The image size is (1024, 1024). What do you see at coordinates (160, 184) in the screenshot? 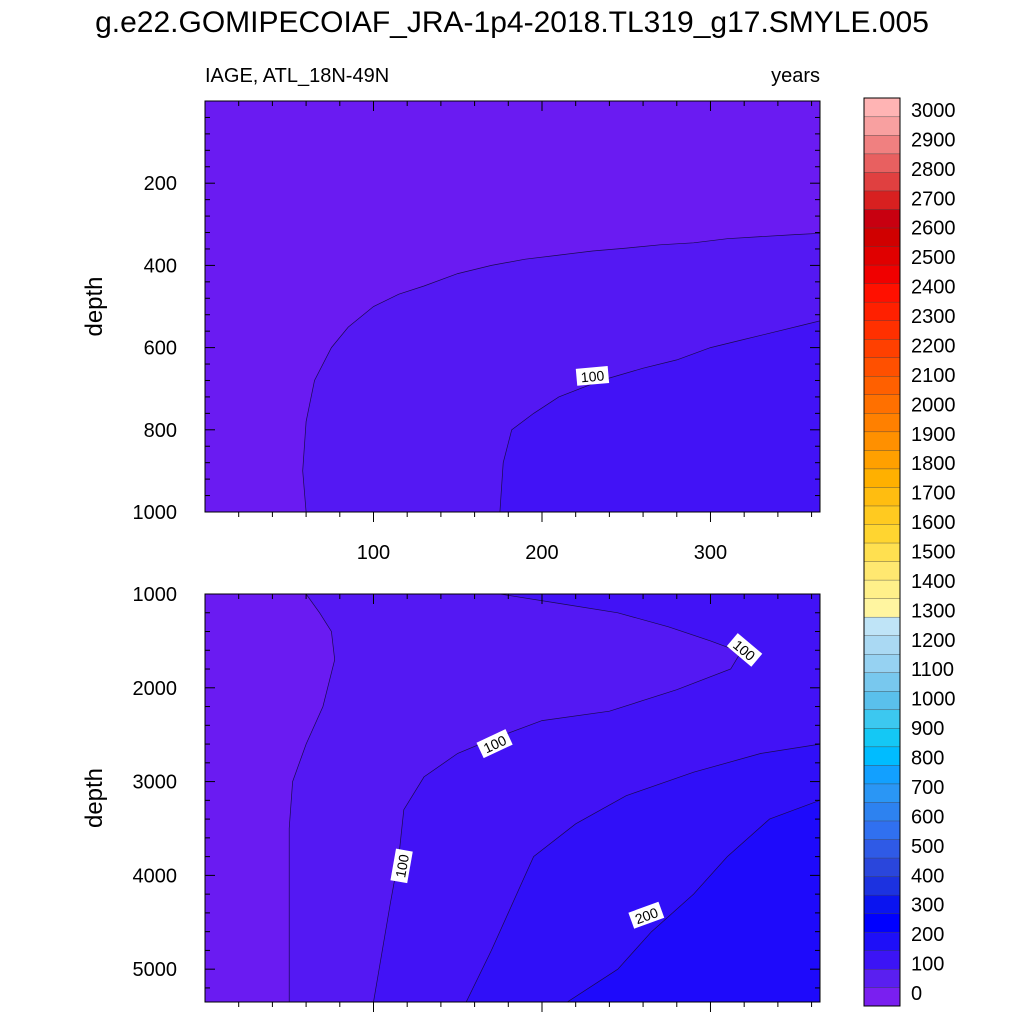
I see `y-tick-label: 200` at bounding box center [160, 184].